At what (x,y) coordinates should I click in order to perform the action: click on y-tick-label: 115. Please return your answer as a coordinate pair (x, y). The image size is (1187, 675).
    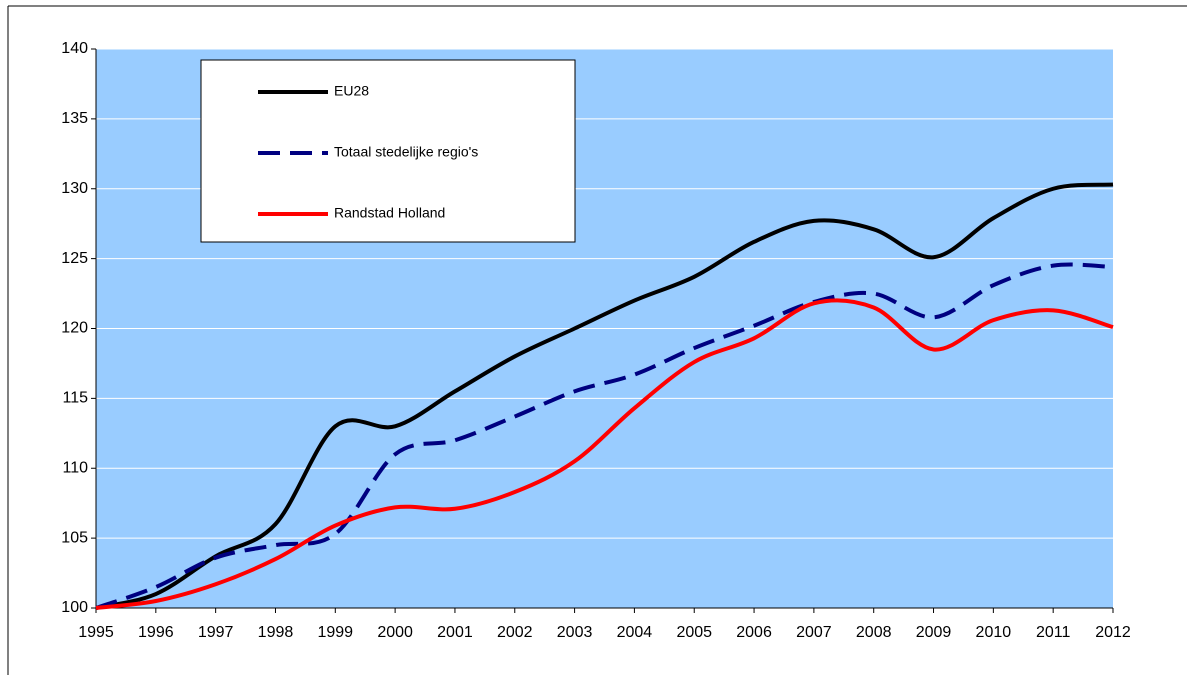
    Looking at the image, I should click on (75, 398).